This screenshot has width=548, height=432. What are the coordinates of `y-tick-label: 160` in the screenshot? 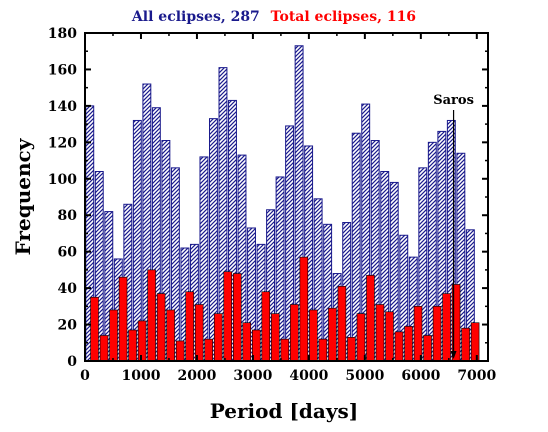 It's located at (62, 70).